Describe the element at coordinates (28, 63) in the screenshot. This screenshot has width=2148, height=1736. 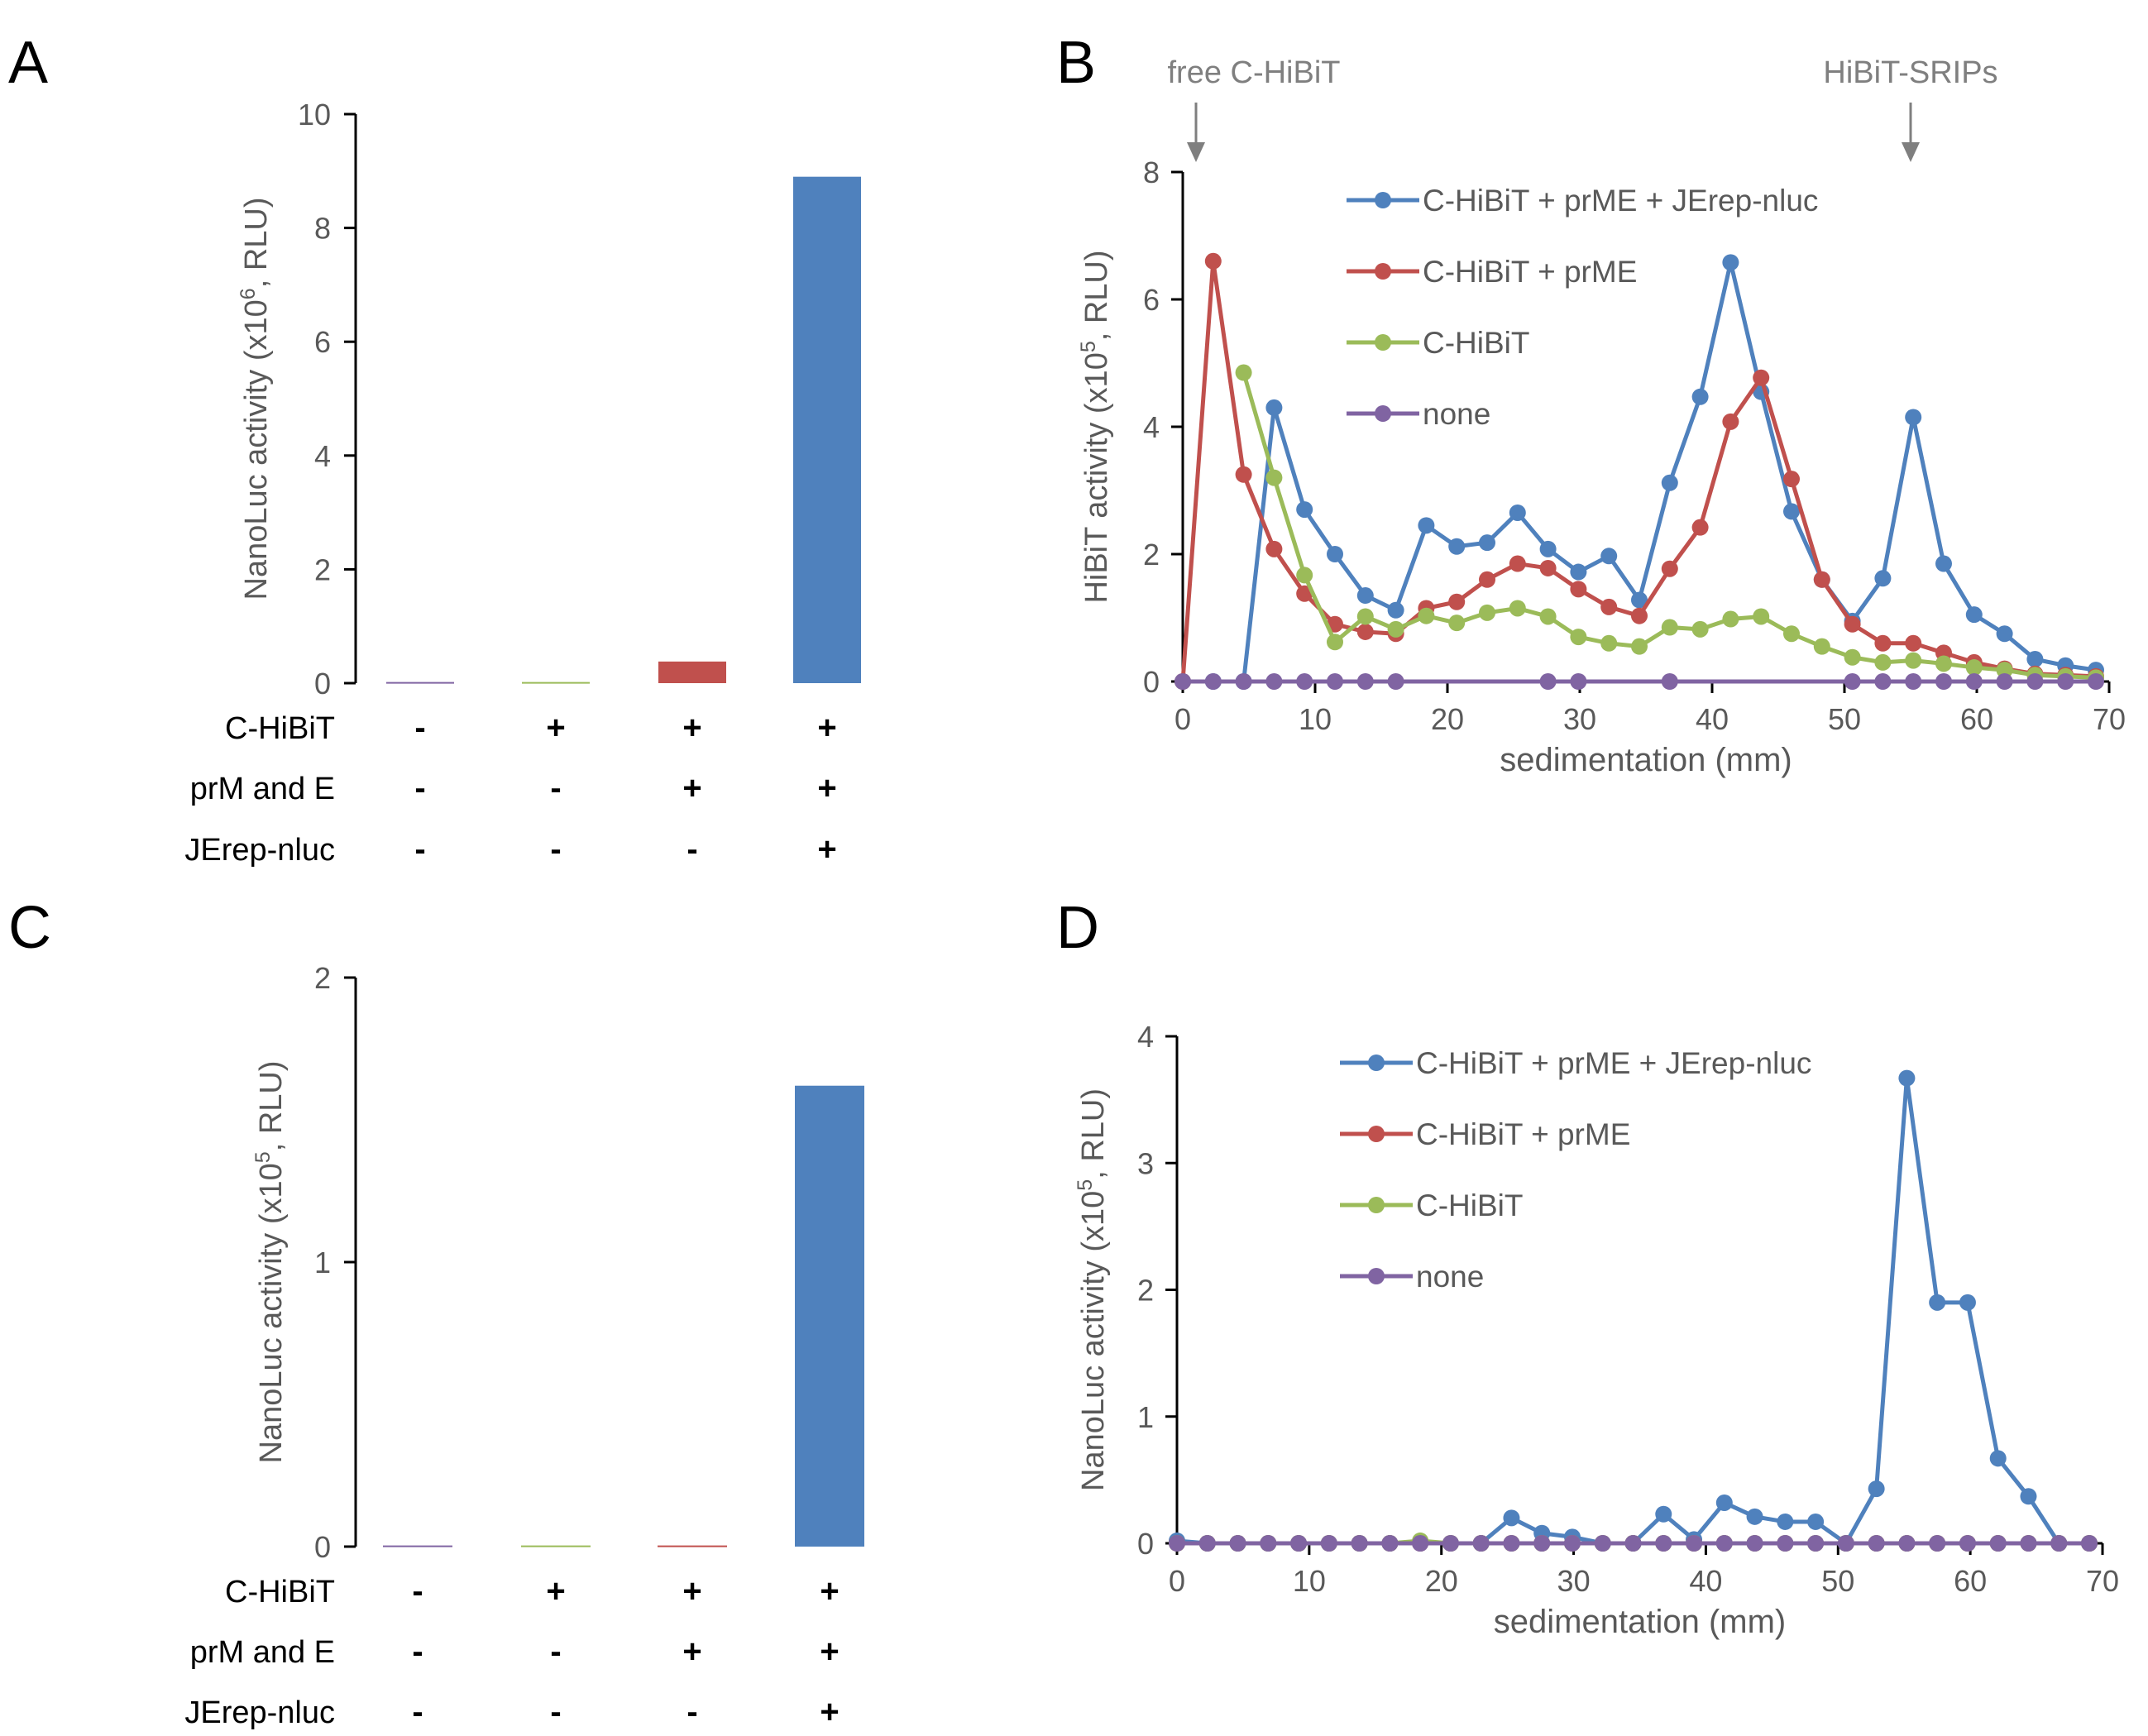
I see `panel-letter: A` at that location.